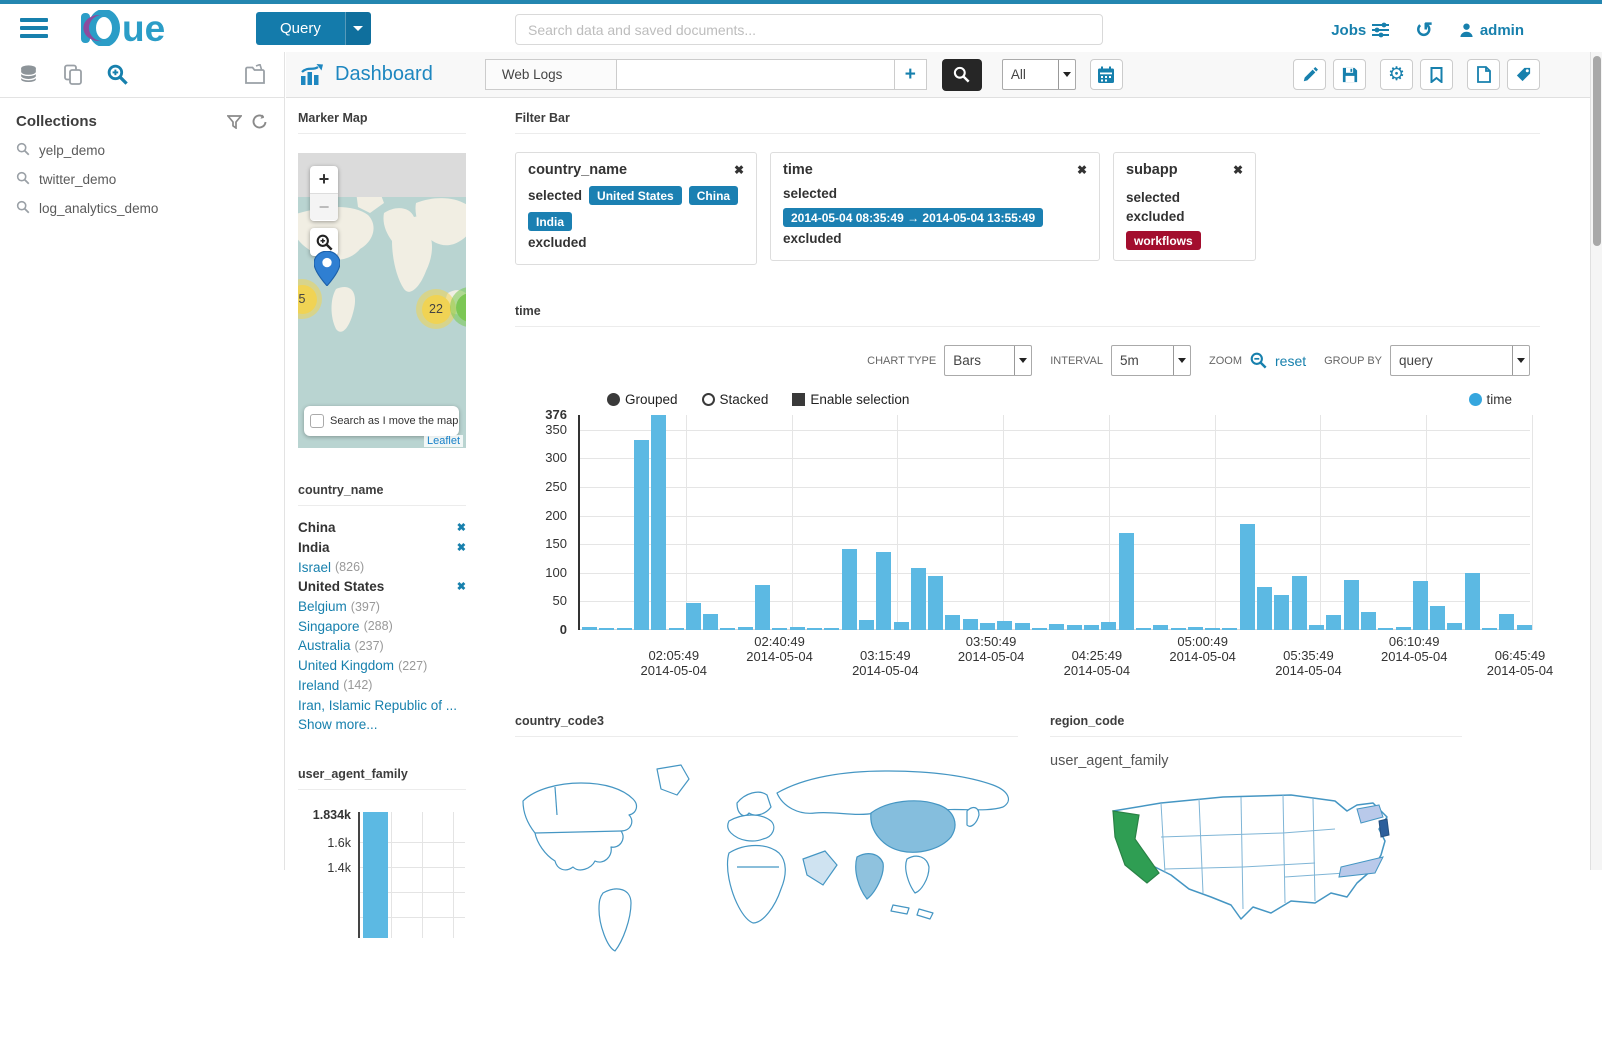 The image size is (1602, 1060). What do you see at coordinates (443, 441) in the screenshot?
I see `leaflet-attribution-link: Leaflet` at bounding box center [443, 441].